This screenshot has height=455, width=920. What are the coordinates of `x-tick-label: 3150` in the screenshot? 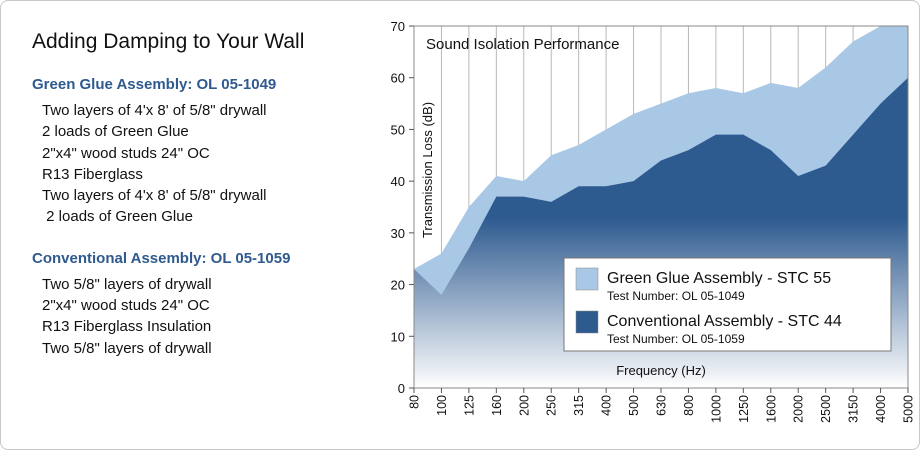 It's located at (854, 409).